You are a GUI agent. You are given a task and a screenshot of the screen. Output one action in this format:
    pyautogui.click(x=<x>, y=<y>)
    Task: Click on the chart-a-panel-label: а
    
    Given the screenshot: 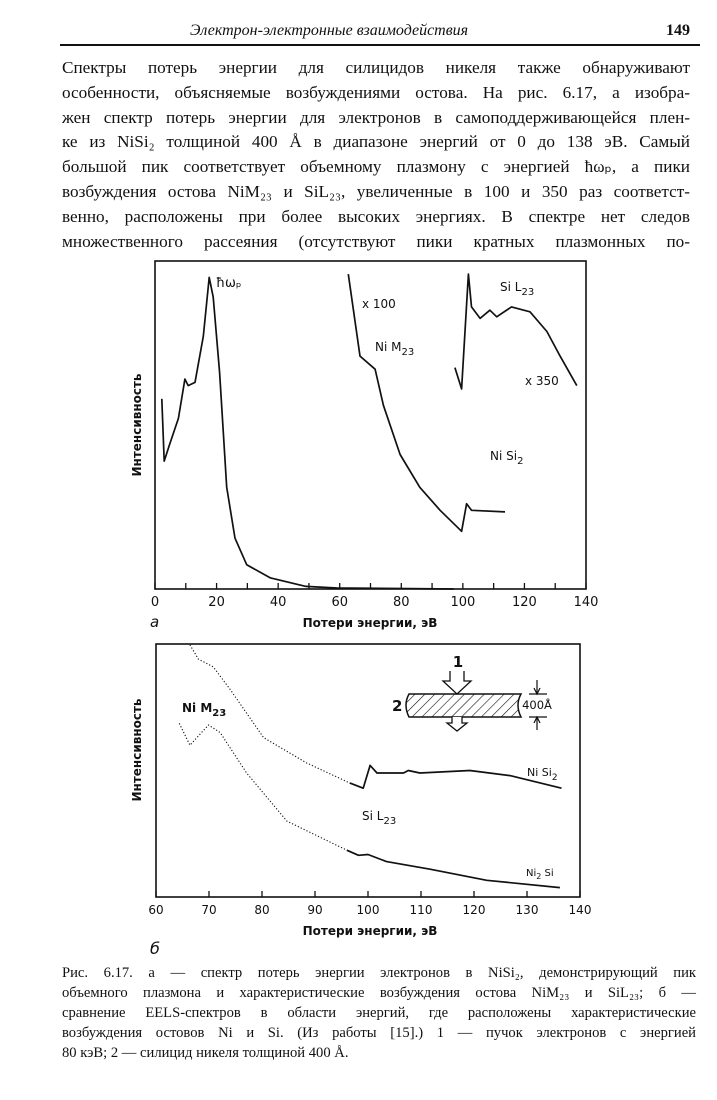 What is the action you would take?
    pyautogui.click(x=154, y=622)
    